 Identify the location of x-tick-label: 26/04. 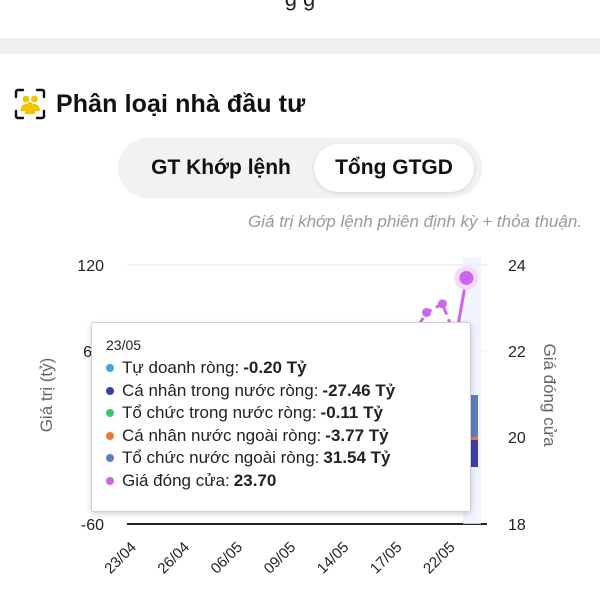
(173, 558).